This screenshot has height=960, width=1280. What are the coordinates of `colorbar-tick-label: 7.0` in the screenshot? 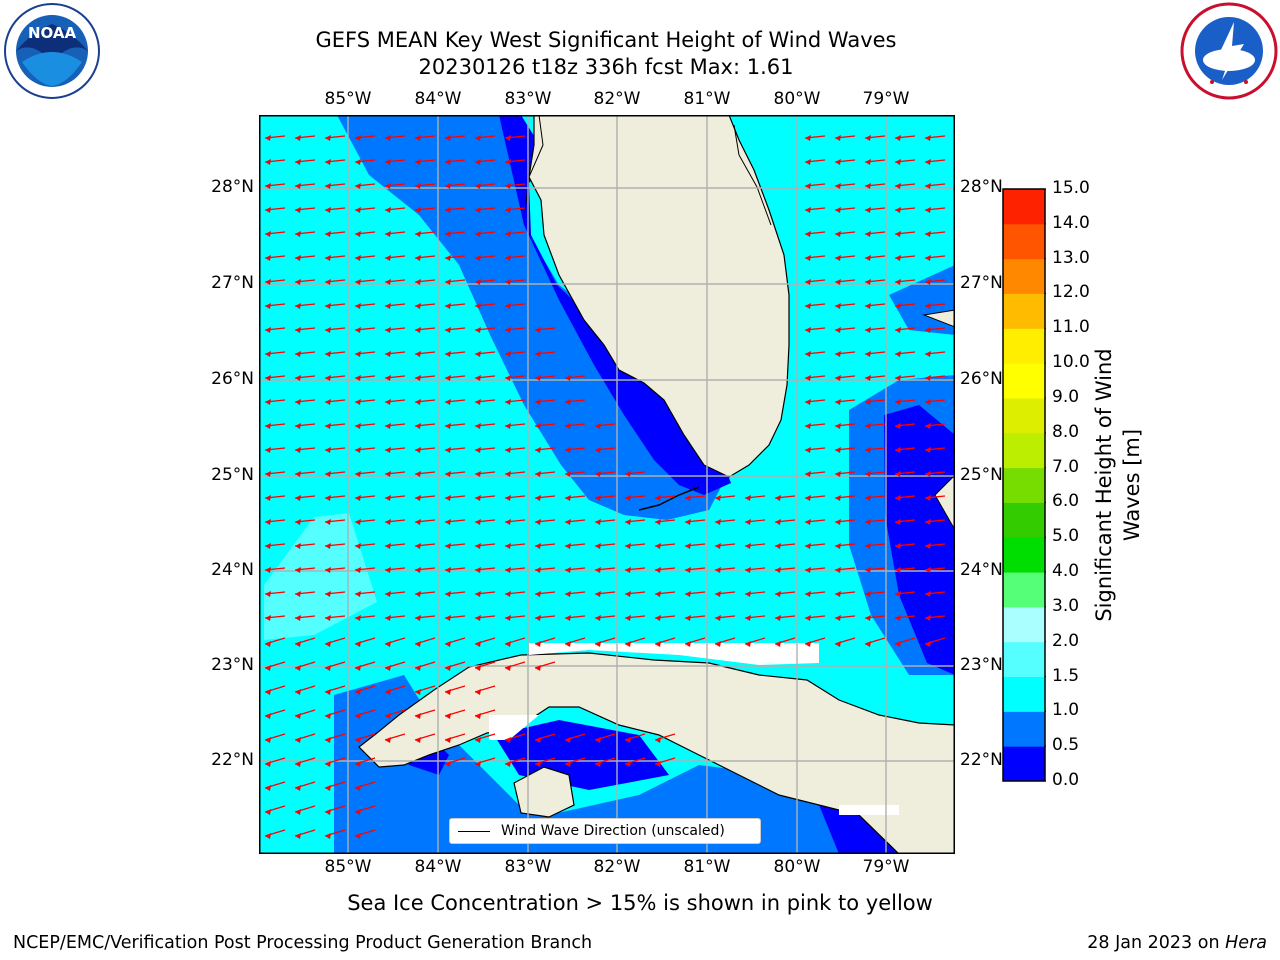 It's located at (1066, 466).